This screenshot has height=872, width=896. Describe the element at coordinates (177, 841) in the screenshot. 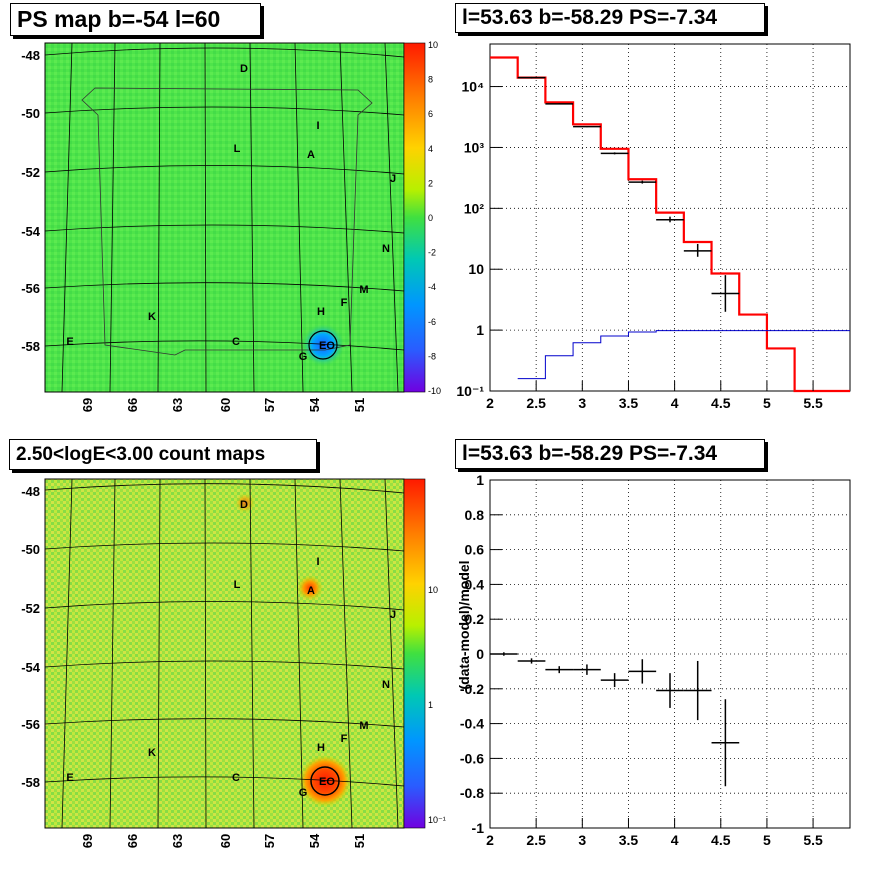

I see `count-map-x-tick: 63` at that location.